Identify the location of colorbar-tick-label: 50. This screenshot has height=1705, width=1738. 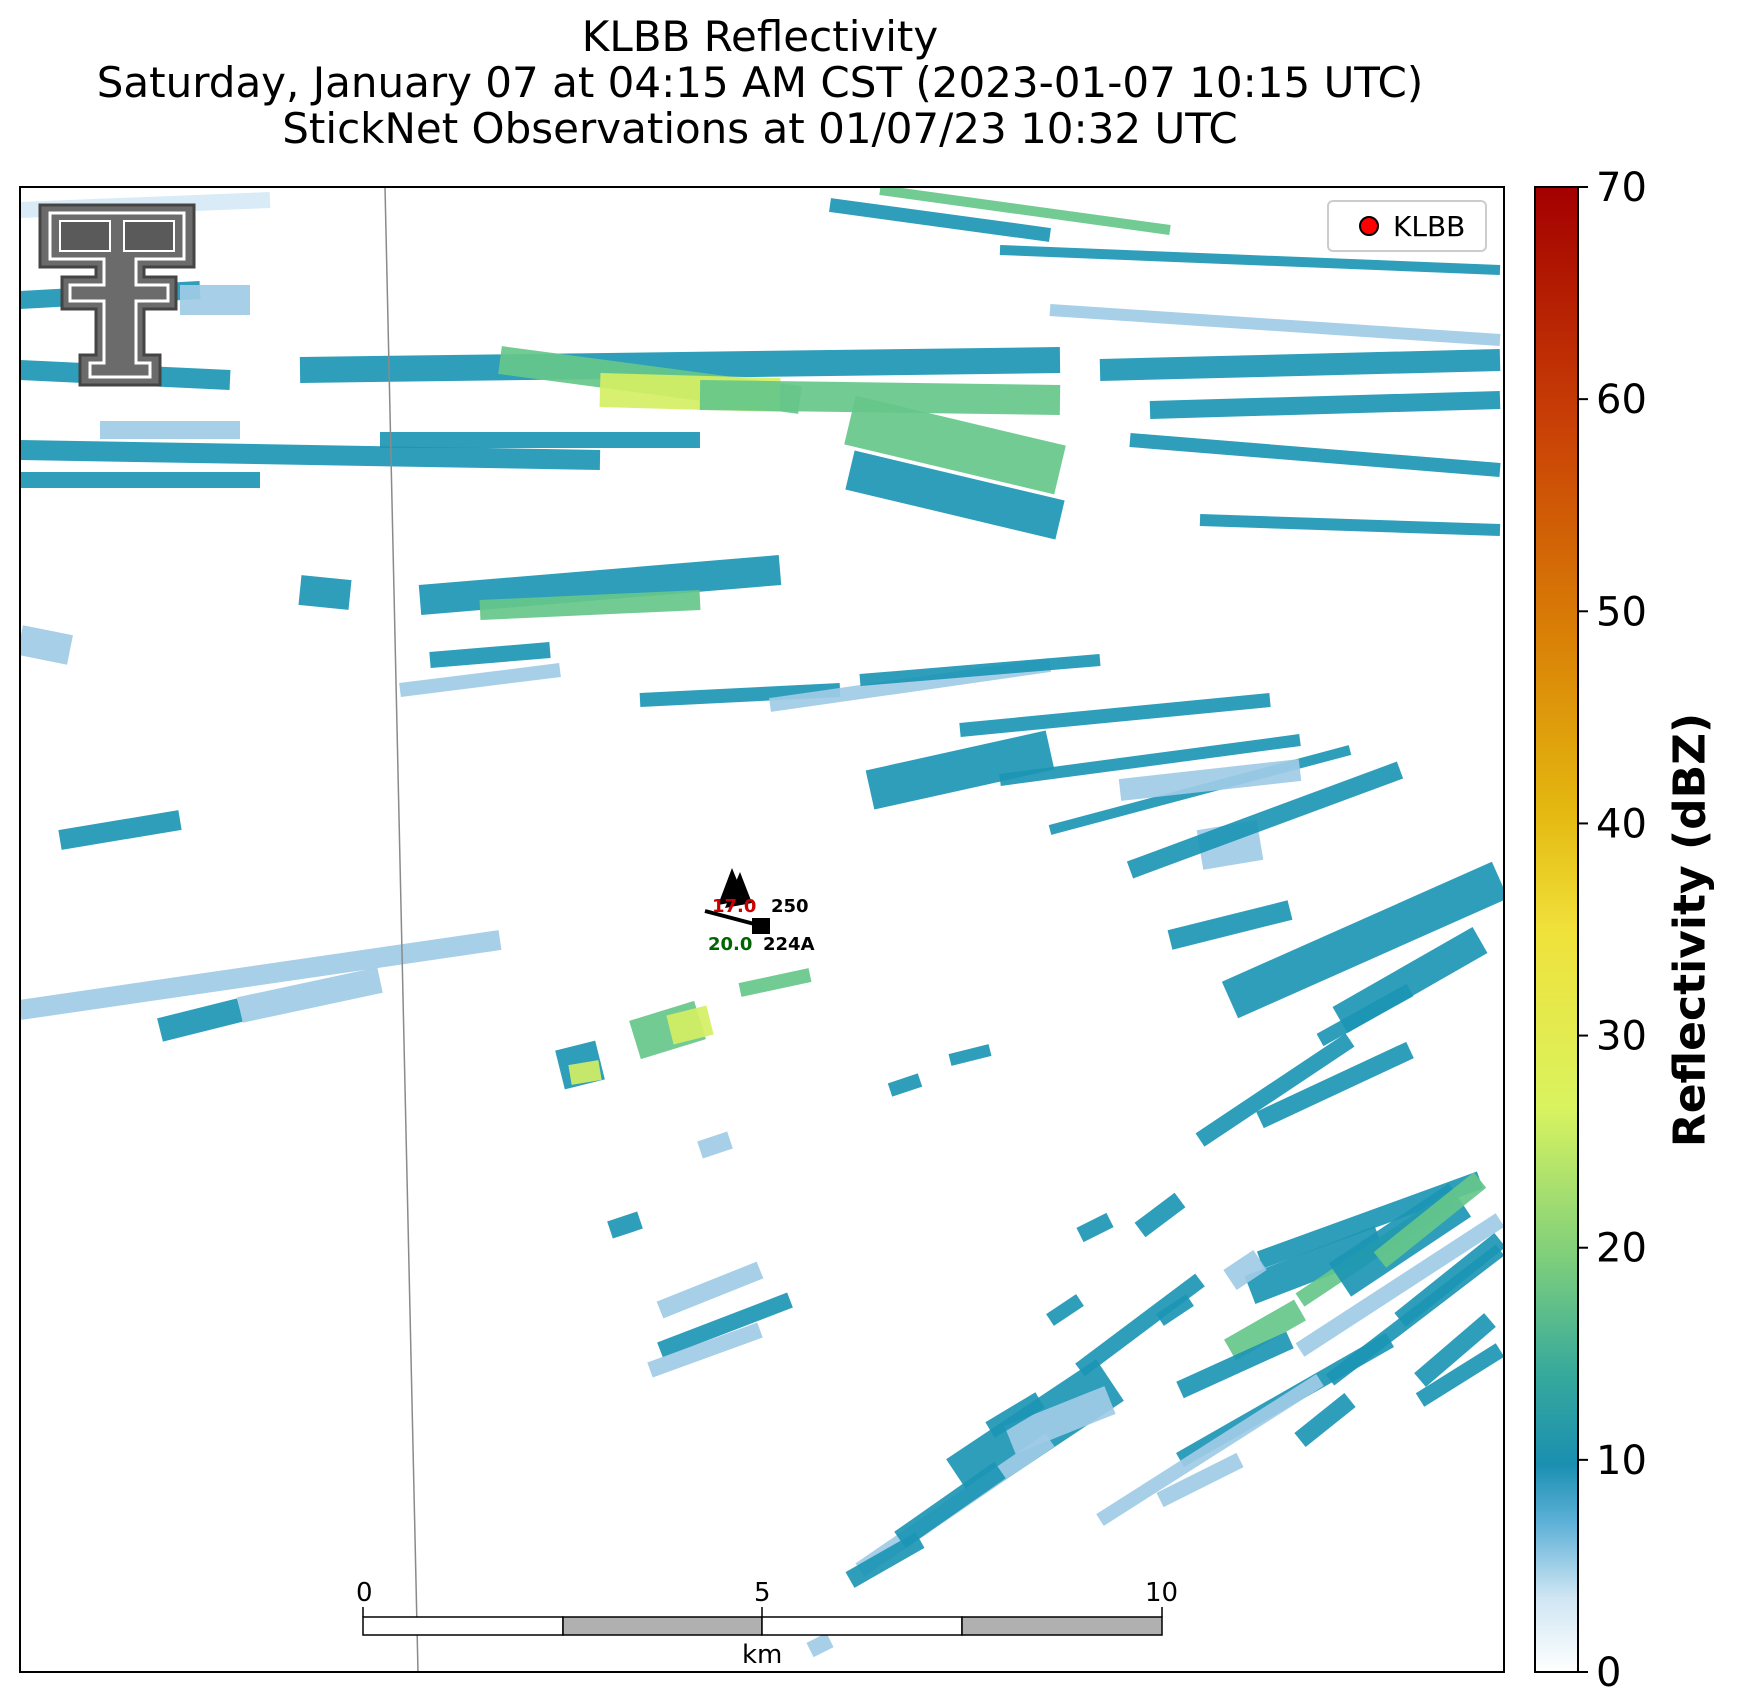
(1621, 612).